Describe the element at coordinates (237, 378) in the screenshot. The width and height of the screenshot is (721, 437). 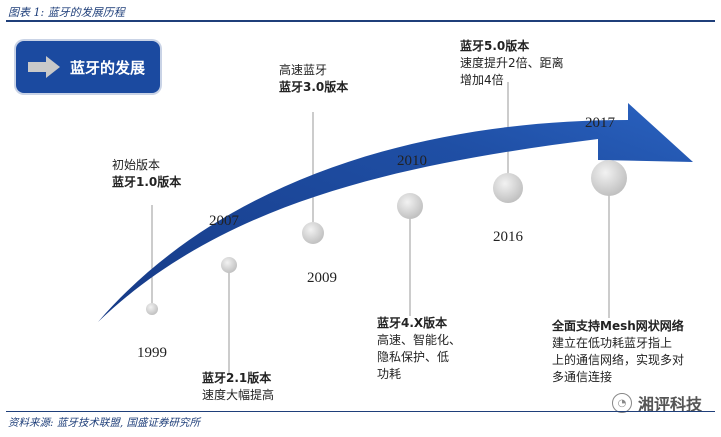
I see `milestone-title: 蓝牙2.1版本` at that location.